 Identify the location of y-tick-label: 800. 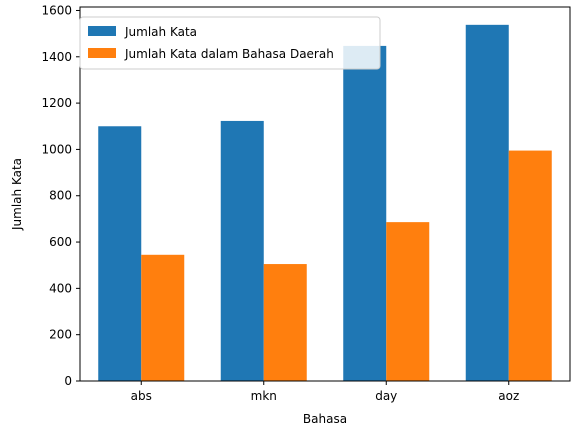
(60, 196).